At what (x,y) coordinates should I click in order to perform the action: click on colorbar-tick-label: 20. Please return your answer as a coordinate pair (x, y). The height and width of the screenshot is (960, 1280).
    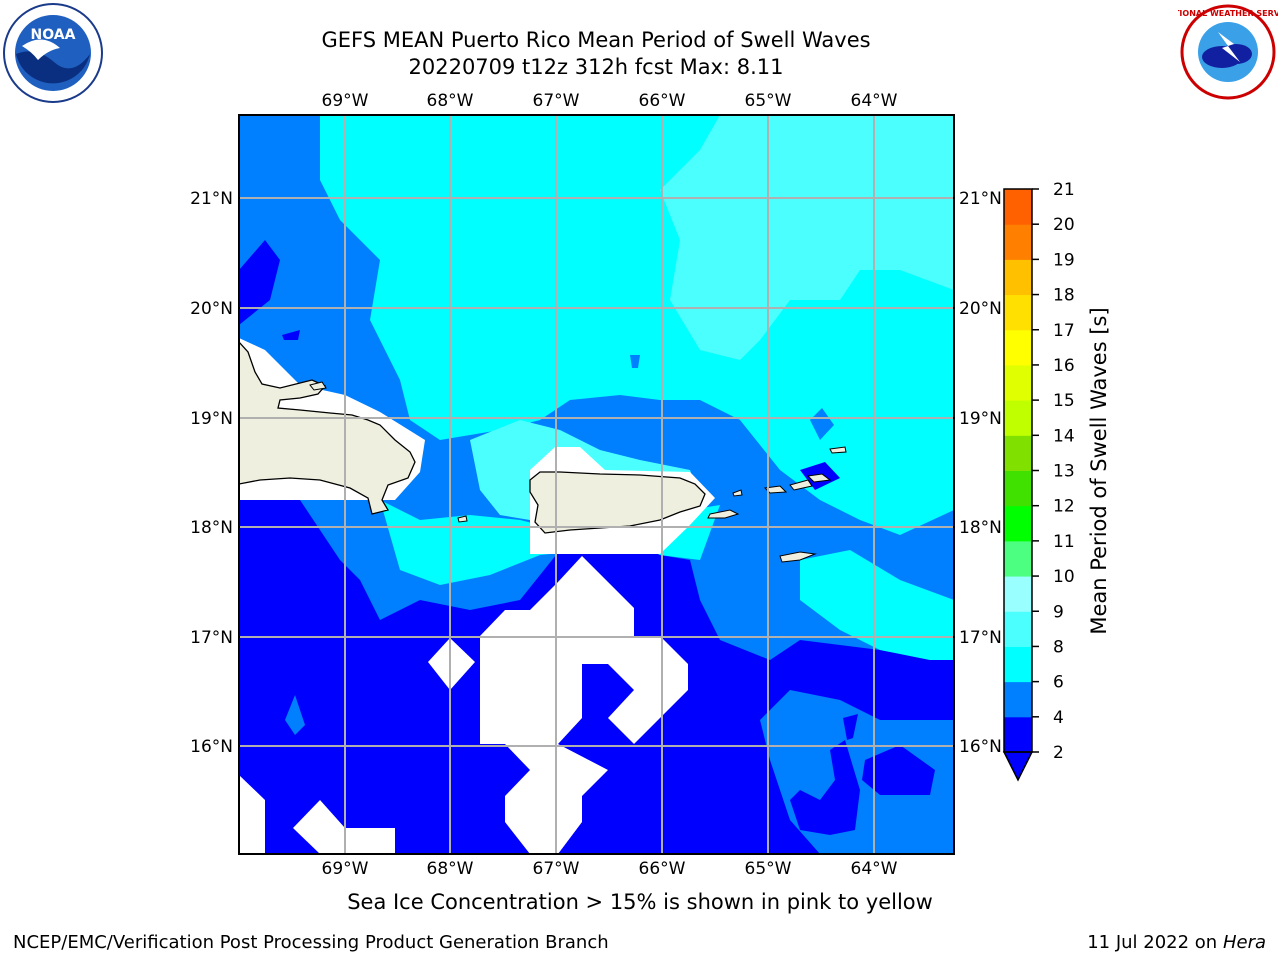
    Looking at the image, I should click on (1064, 225).